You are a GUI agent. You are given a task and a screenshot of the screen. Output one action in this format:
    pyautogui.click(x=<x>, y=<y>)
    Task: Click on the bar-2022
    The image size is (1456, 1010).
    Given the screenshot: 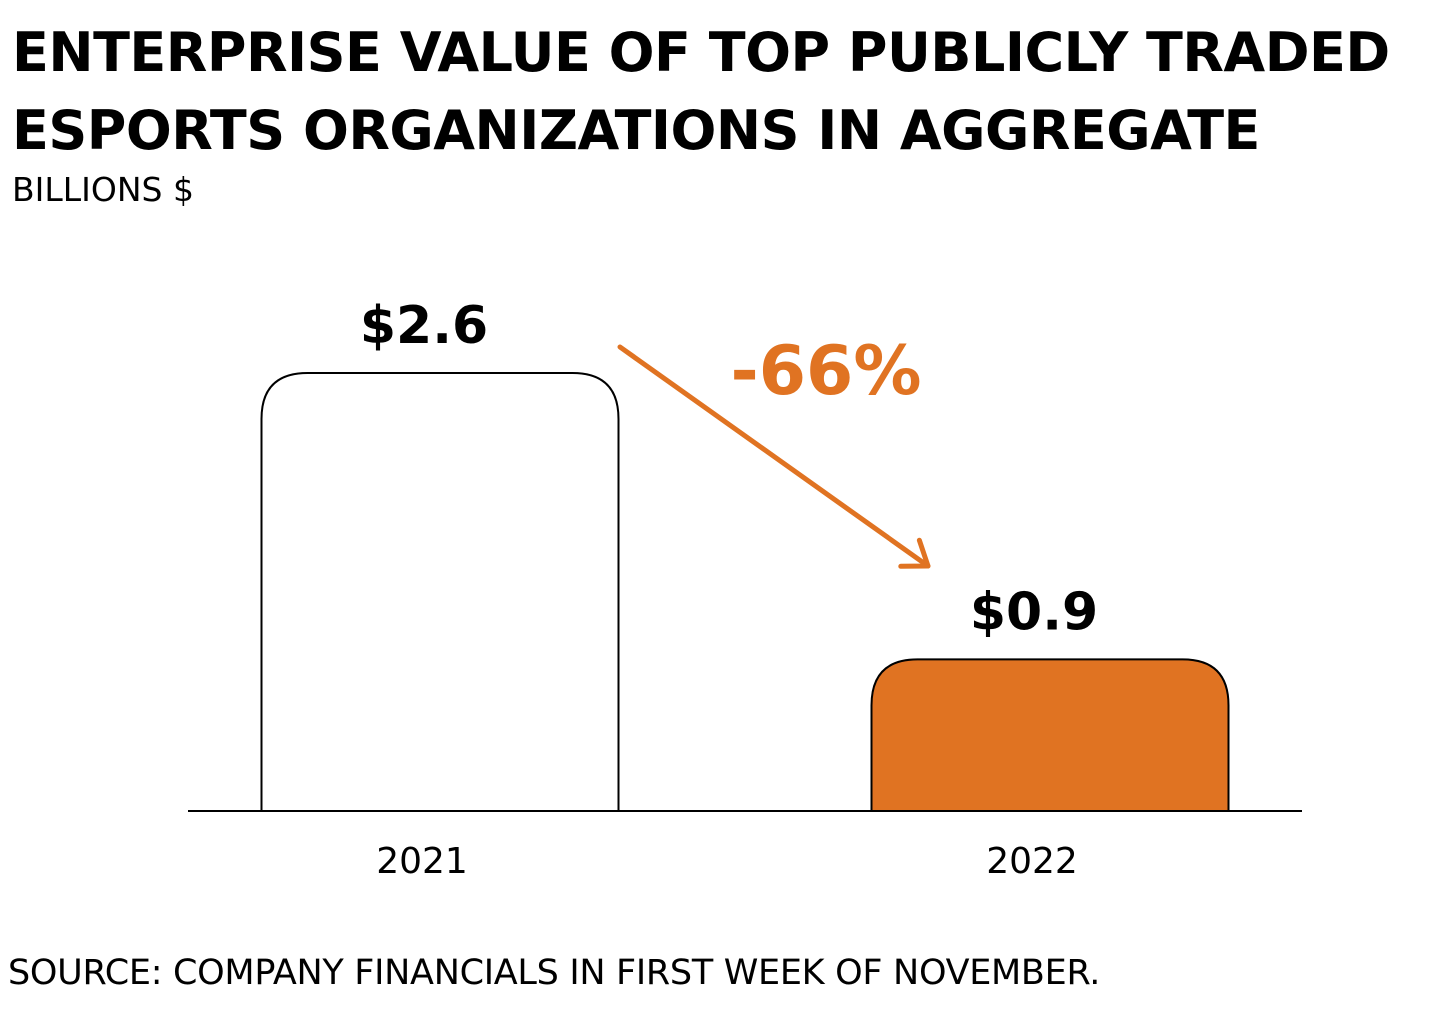 What is the action you would take?
    pyautogui.click(x=1050, y=735)
    